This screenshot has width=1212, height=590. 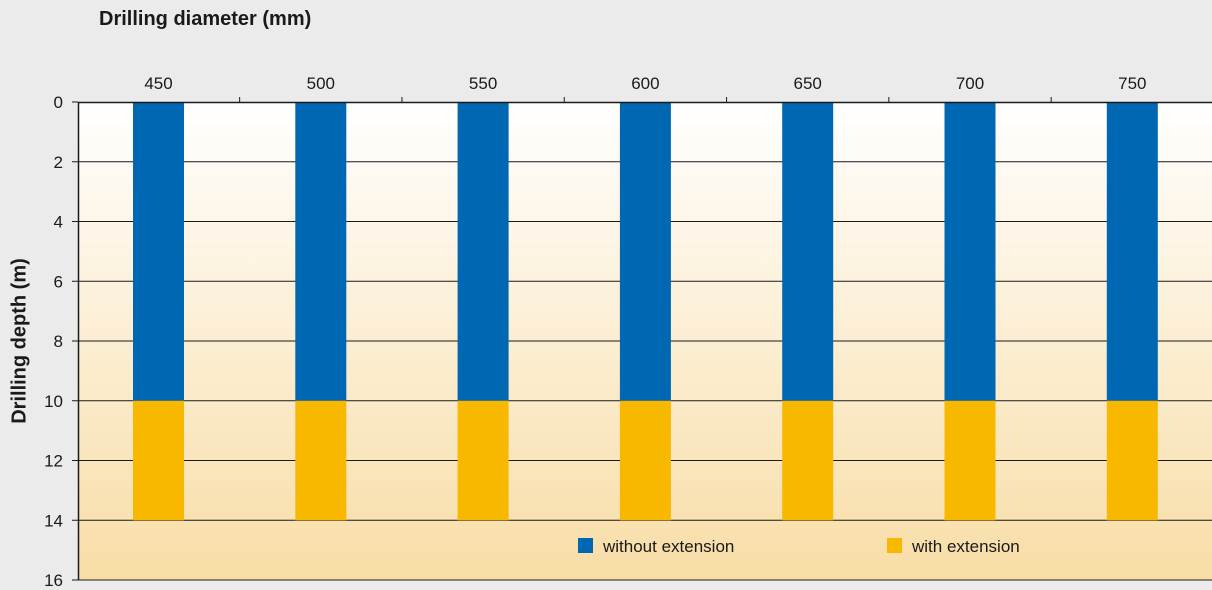 I want to click on y-tick-label: 6, so click(x=58, y=281).